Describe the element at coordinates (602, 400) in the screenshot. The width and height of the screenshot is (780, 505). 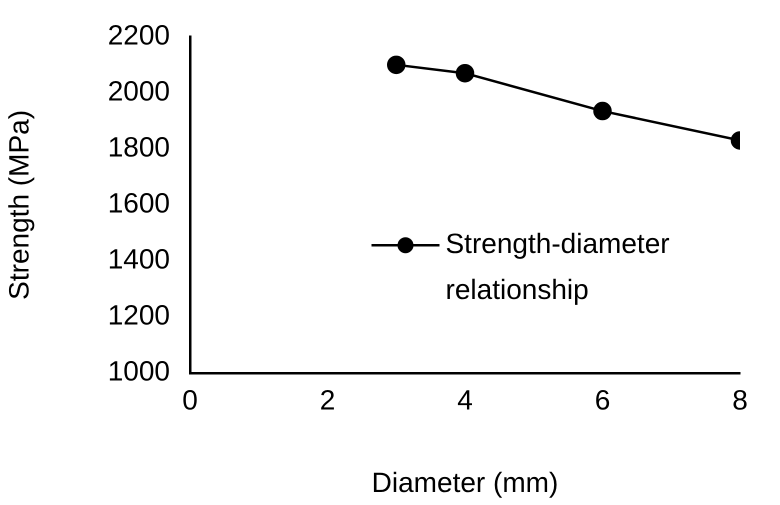
I see `x-tick-label: 6` at that location.